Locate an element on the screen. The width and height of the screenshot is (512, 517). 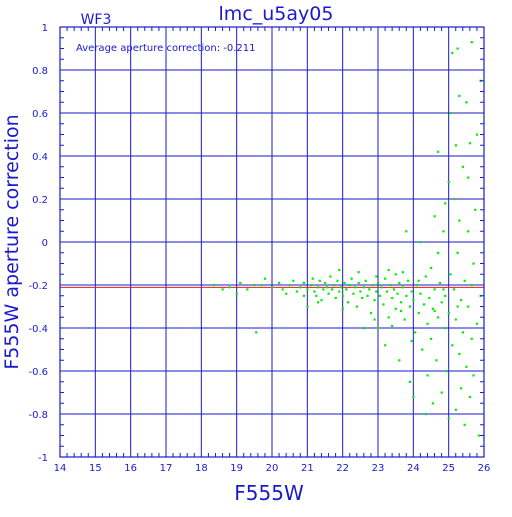
y-tick-label: -0.2 is located at coordinates (38, 286).